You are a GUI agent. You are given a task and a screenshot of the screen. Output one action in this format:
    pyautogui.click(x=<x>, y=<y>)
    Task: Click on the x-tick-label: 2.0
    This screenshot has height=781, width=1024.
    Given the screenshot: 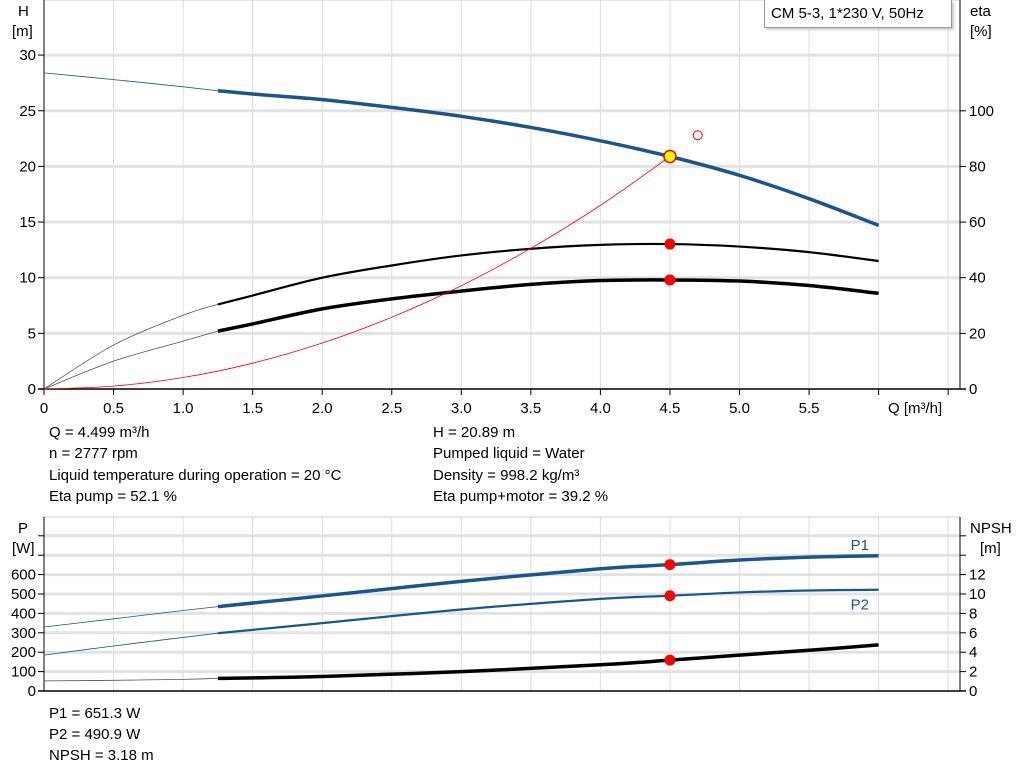 What is the action you would take?
    pyautogui.click(x=322, y=408)
    